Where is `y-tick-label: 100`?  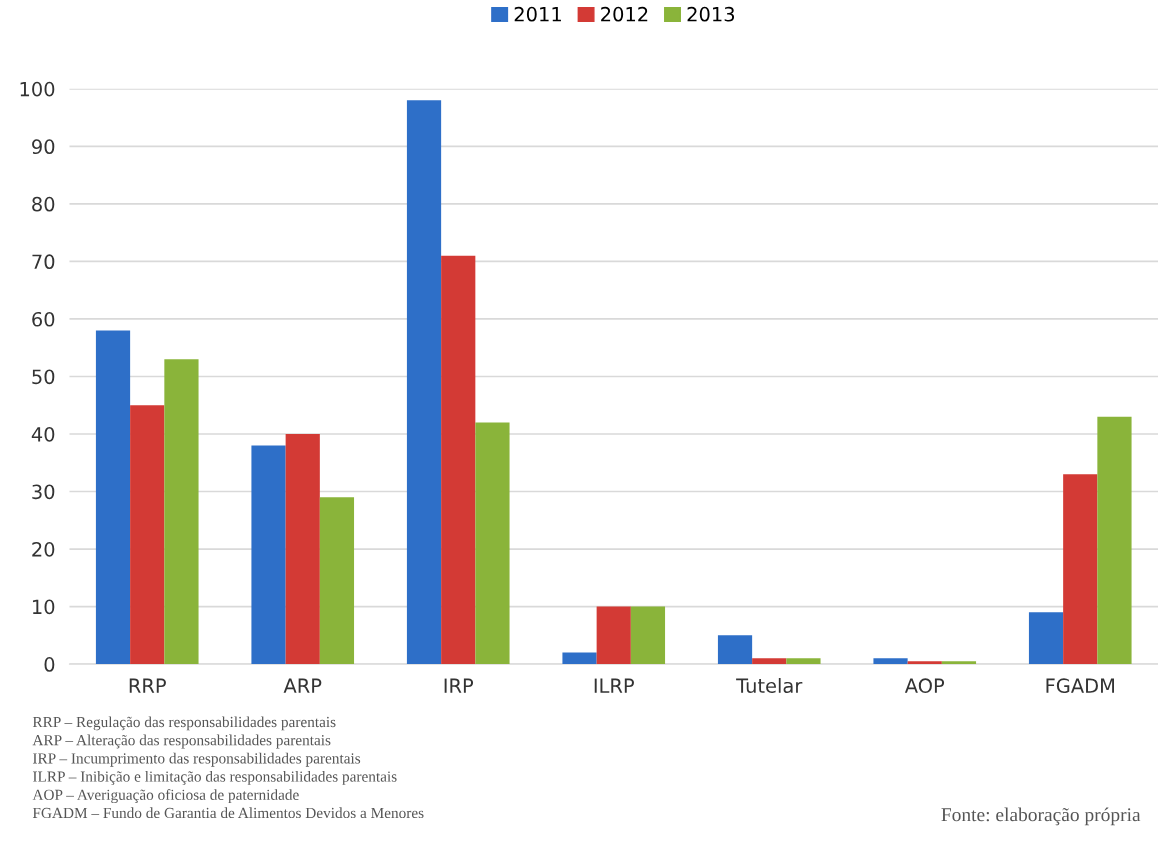
y-tick-label: 100 is located at coordinates (37, 89).